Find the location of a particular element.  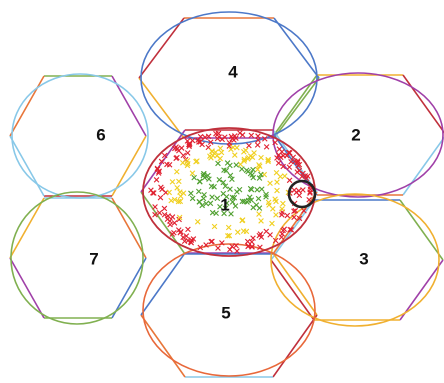

highlight-ring is located at coordinates (302, 194).